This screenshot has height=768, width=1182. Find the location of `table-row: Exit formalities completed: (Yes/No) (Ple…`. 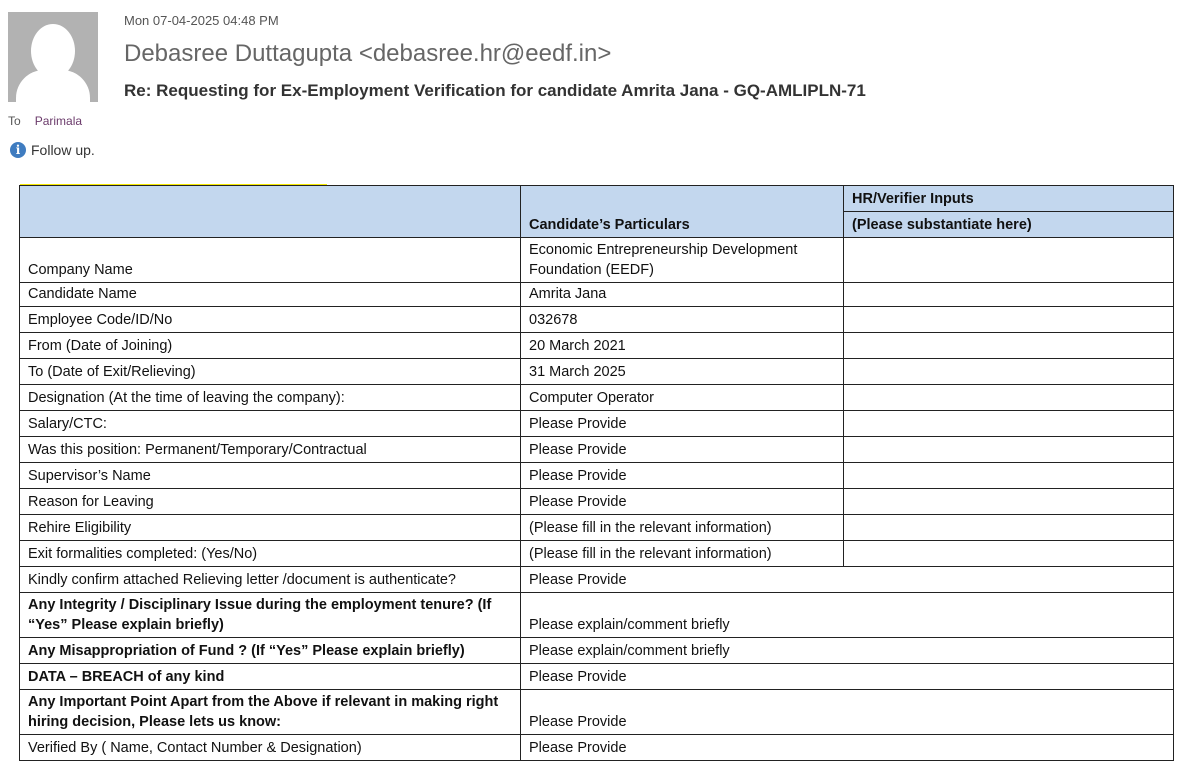

table-row: Exit formalities completed: (Yes/No) (Ple… is located at coordinates (596, 553).